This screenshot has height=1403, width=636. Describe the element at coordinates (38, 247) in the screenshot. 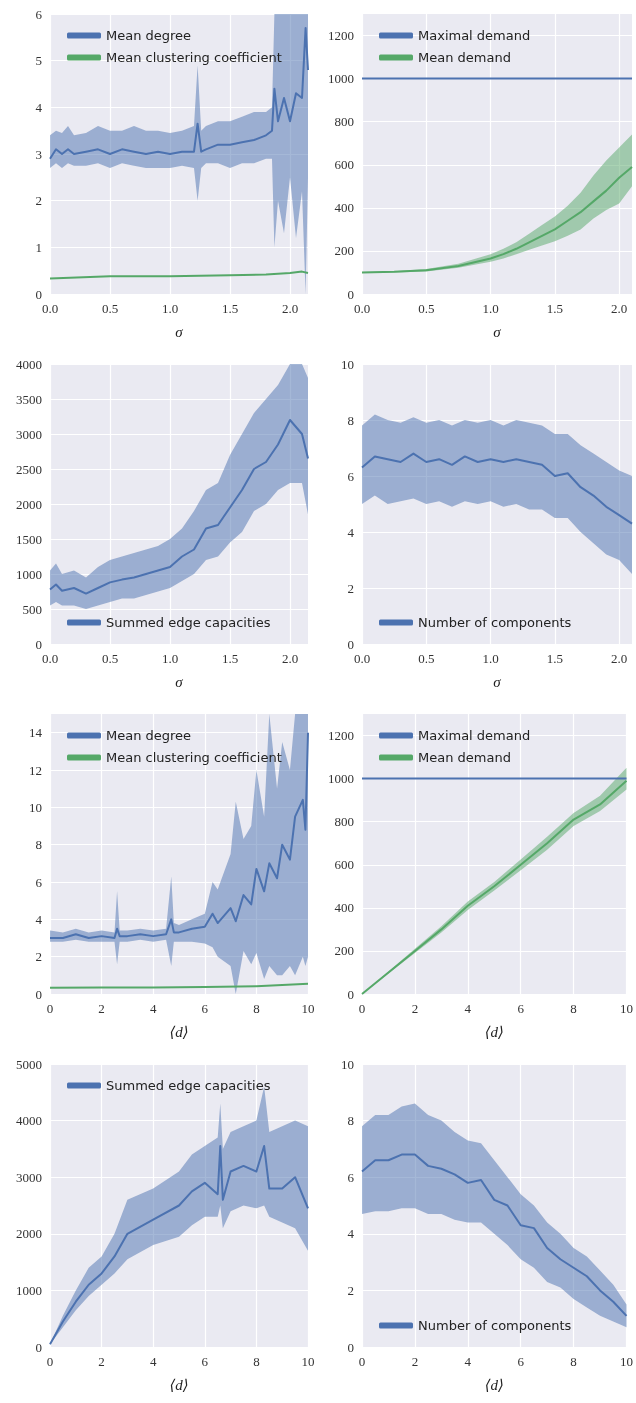

I see `y-tick-label: 1` at that location.